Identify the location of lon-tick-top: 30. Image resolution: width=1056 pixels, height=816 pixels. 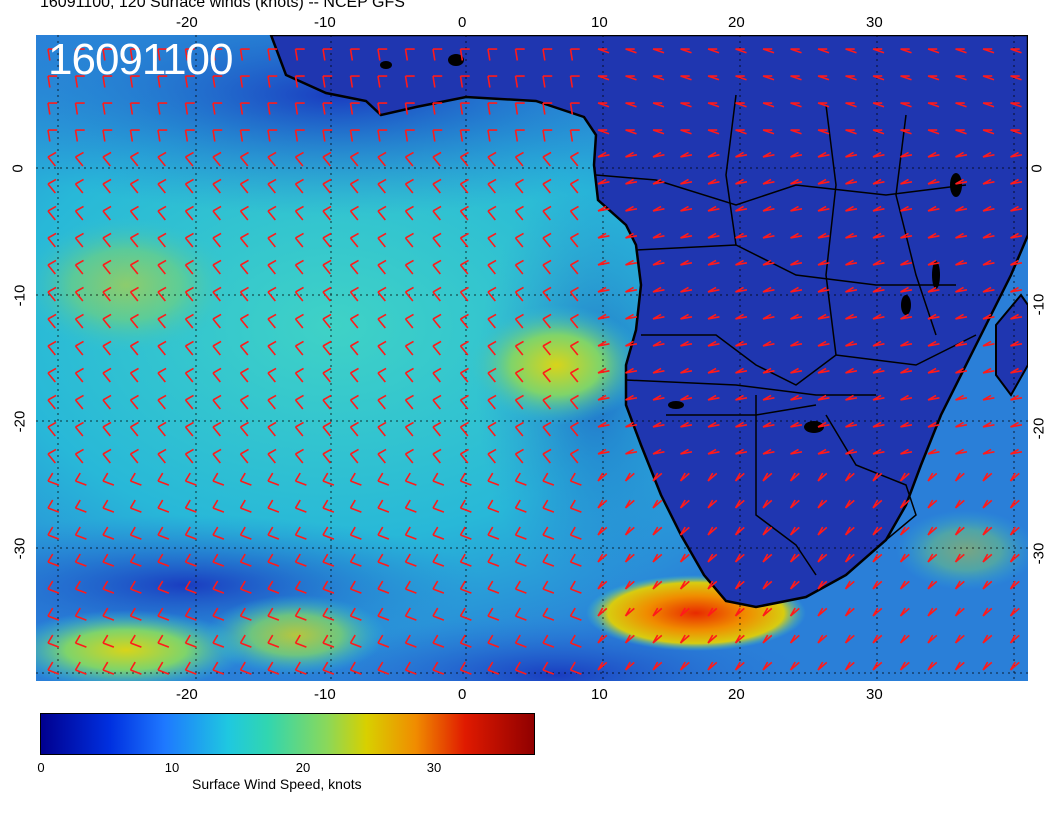
(874, 22).